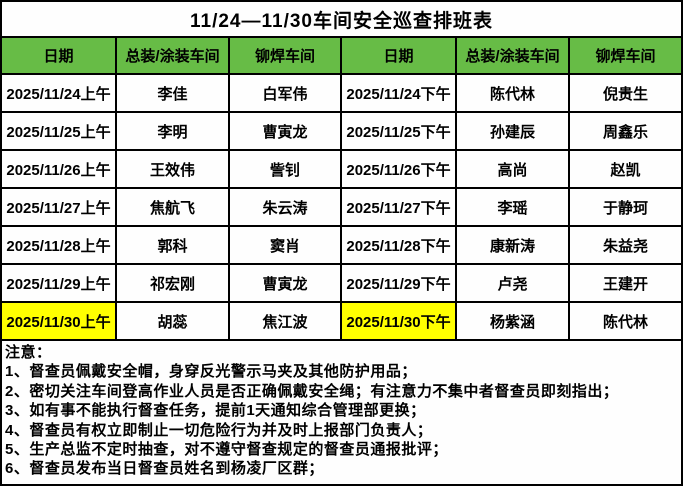  I want to click on note-line: 1、督查员佩戴安全帽，身穿反光警示马夹及其他防护用品；, so click(211, 372).